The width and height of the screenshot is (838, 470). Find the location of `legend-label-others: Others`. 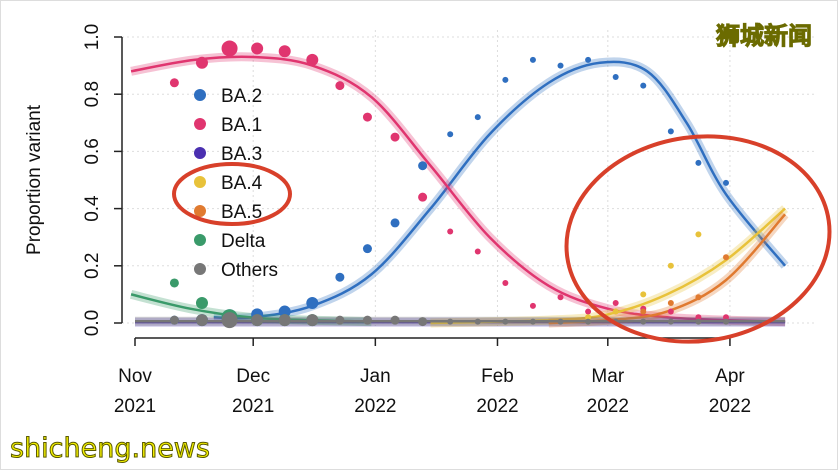

legend-label-others: Others is located at coordinates (249, 270).